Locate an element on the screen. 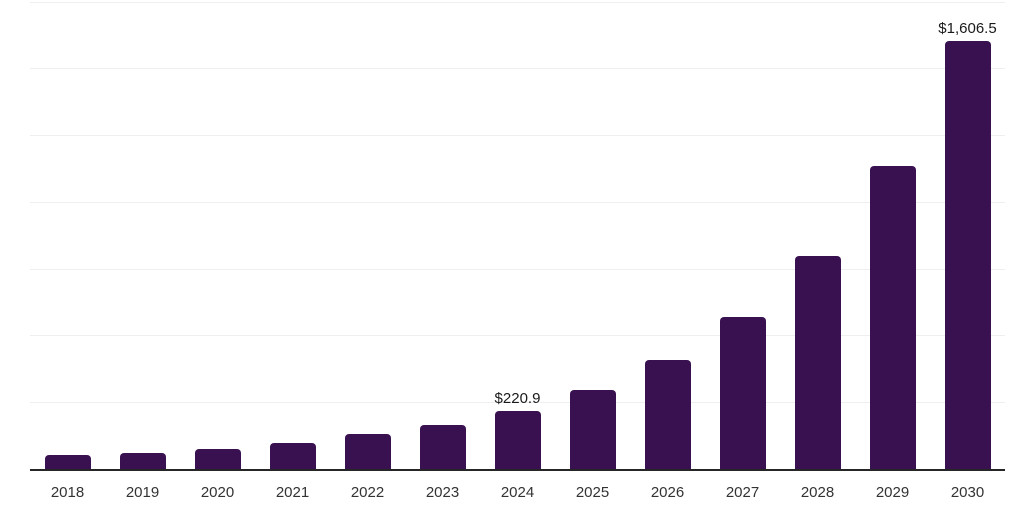 This screenshot has width=1024, height=512. x-tick-2024: 2024 is located at coordinates (517, 492).